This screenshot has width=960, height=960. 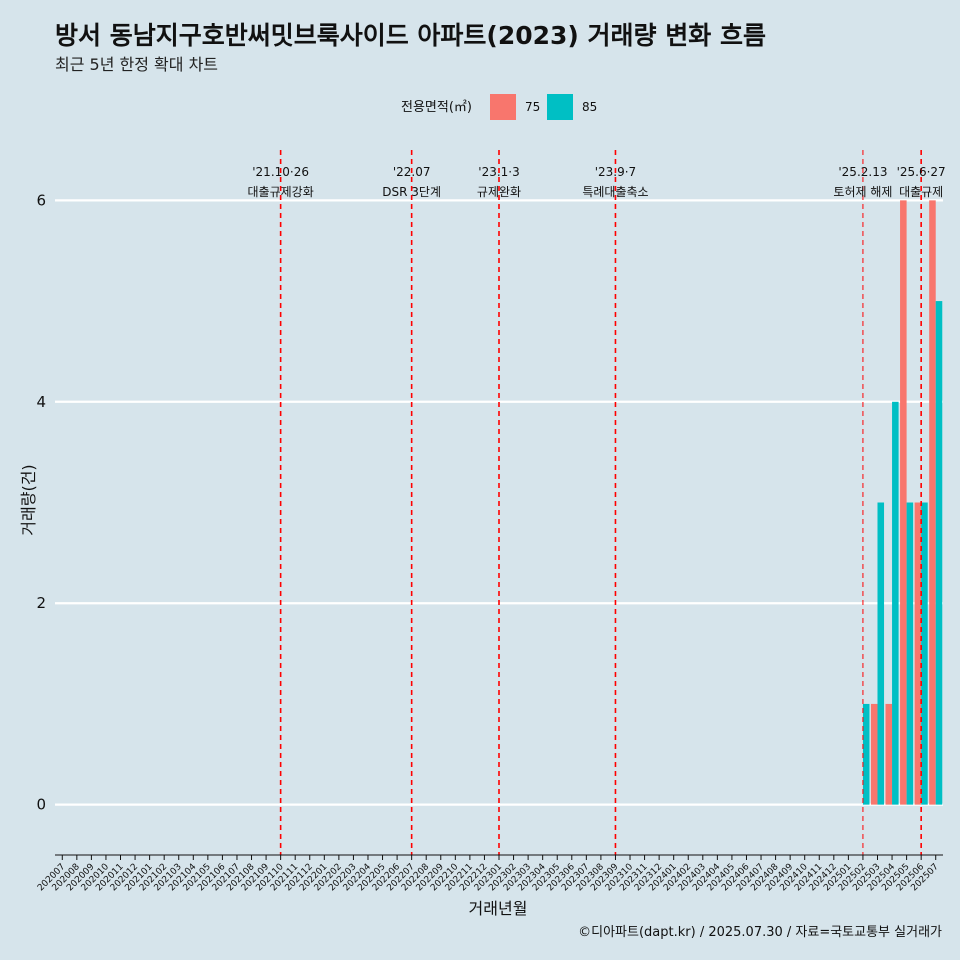 I want to click on y-tick-label: 6, so click(x=41, y=200).